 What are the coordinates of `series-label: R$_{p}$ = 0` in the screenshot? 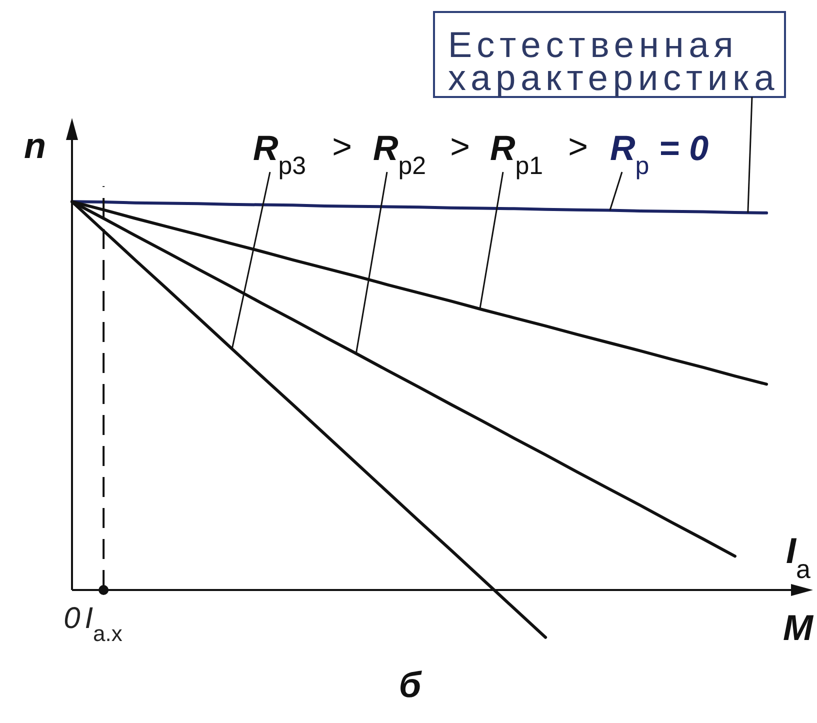 It's located at (660, 154).